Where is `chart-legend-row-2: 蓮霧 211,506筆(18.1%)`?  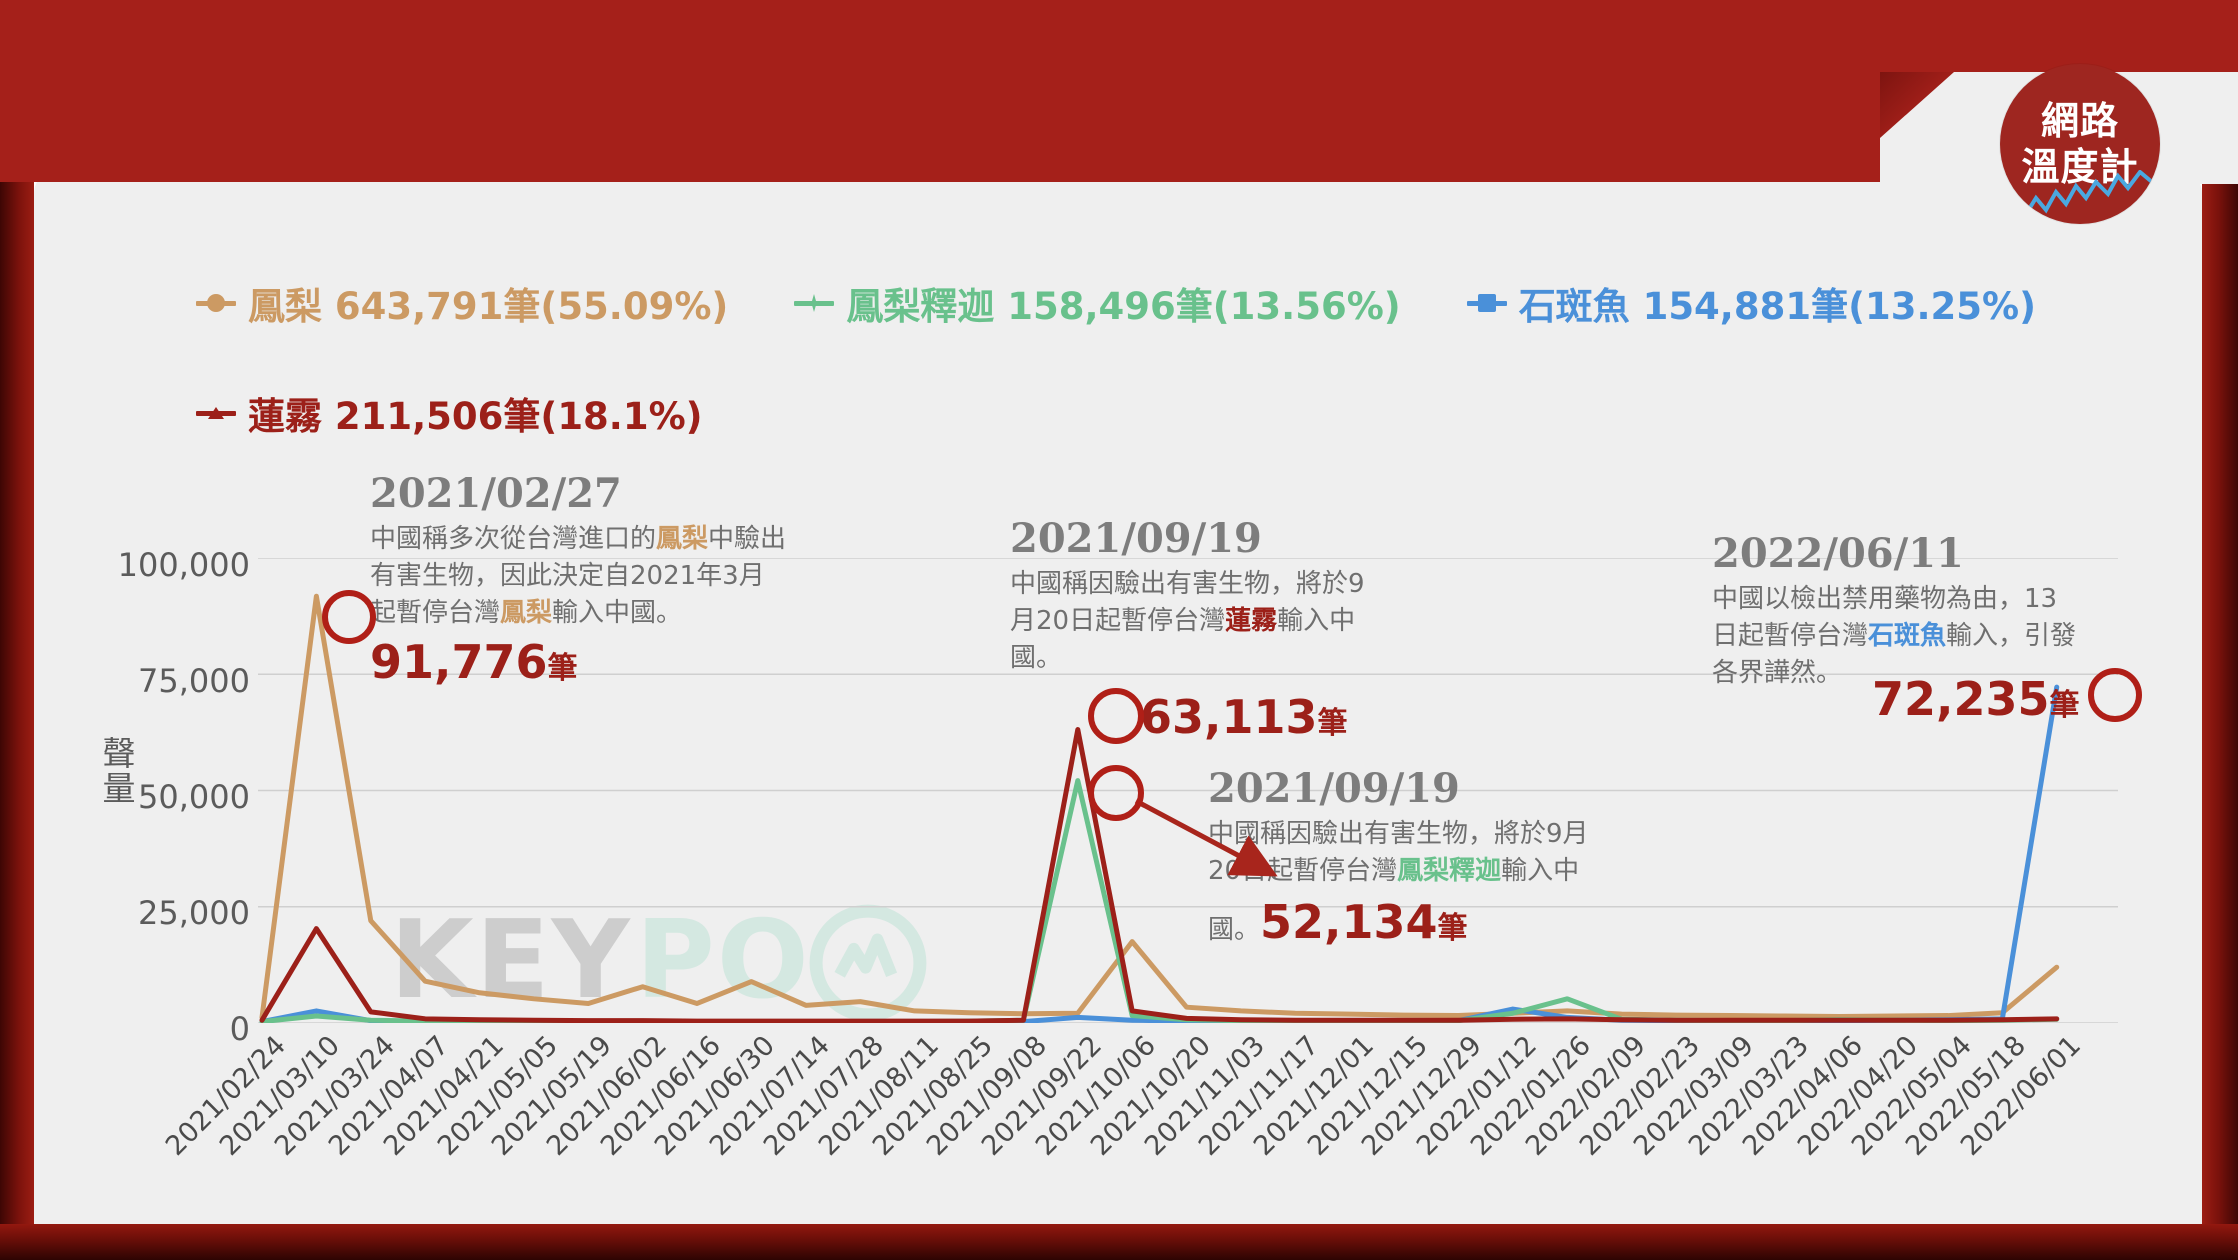 chart-legend-row-2: 蓮霧 211,506筆(18.1%) is located at coordinates (449, 413).